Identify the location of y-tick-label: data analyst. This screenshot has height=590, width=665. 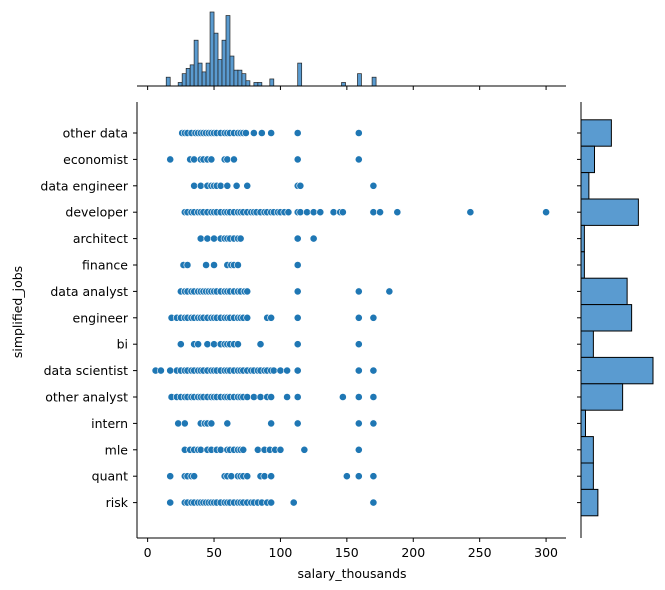
(89, 291).